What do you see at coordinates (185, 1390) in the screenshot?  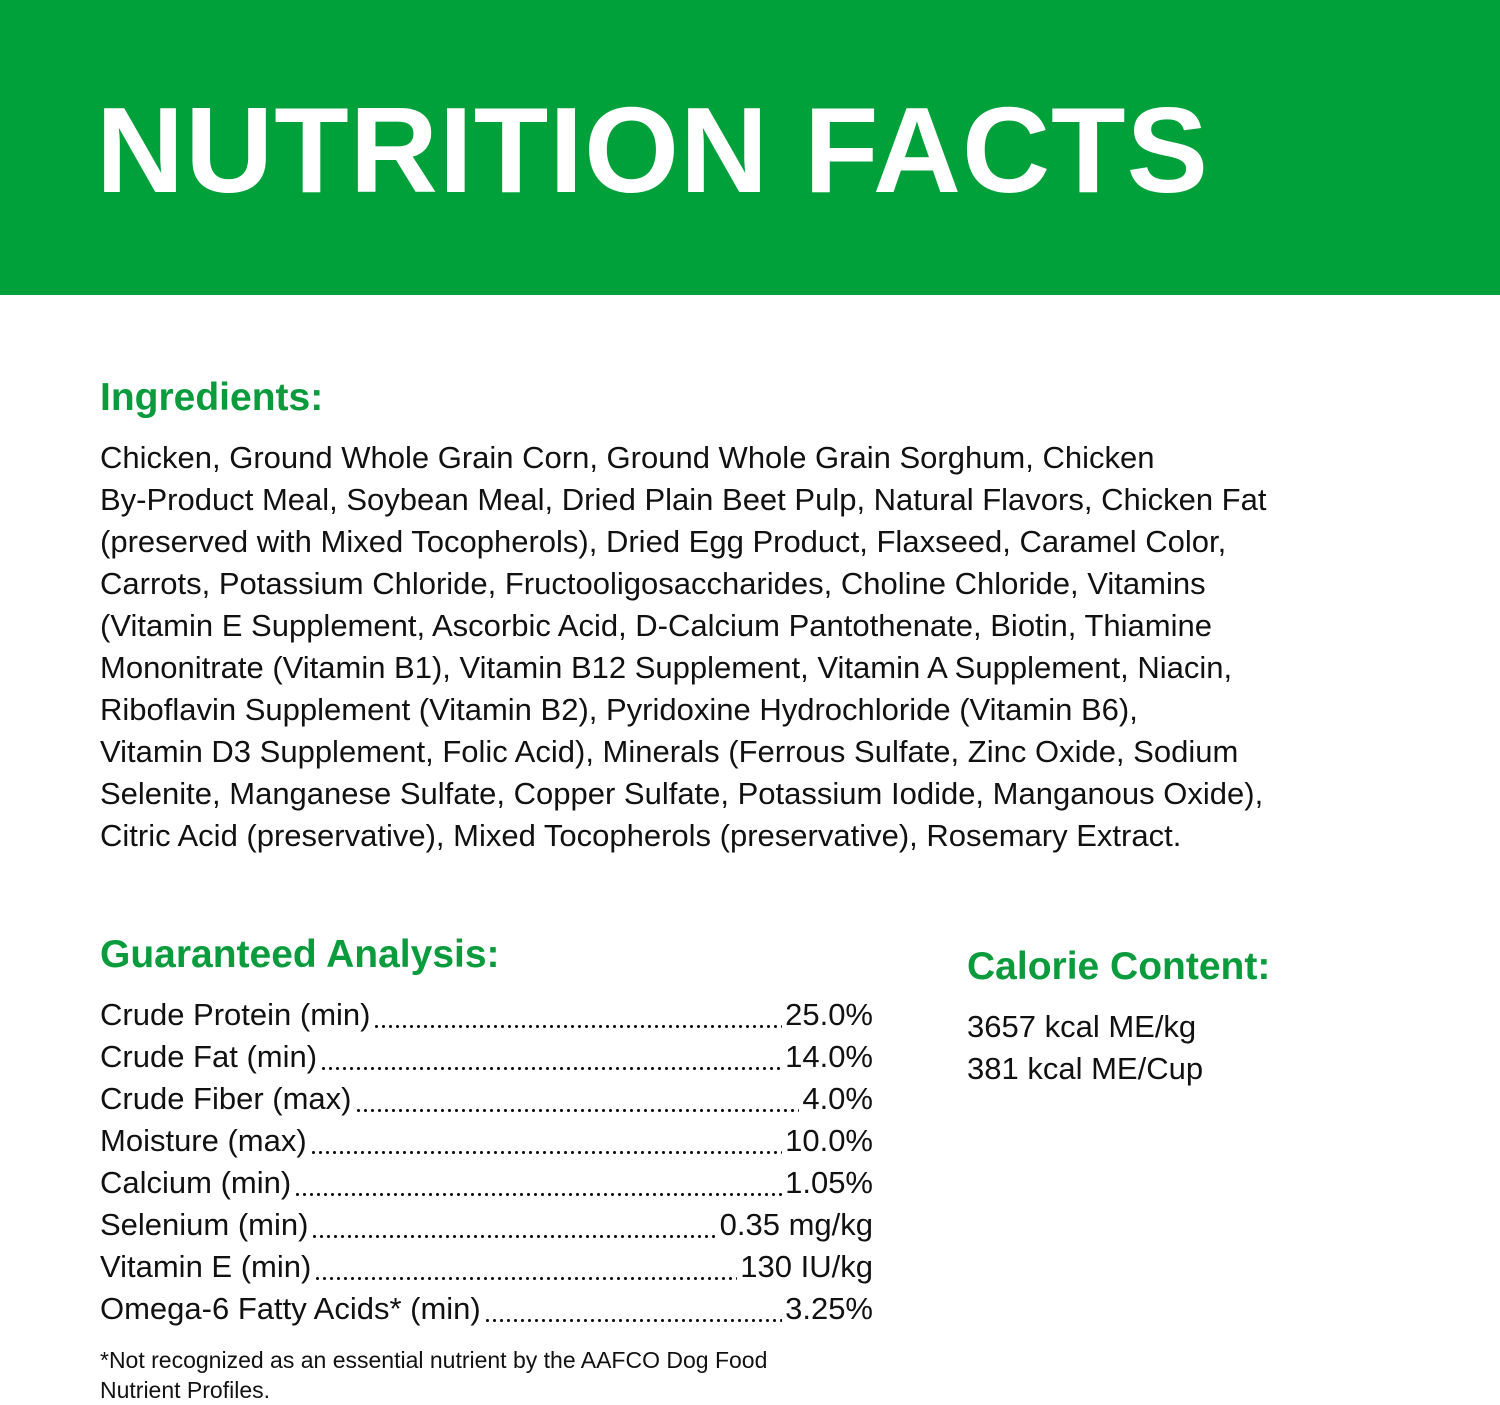 I see `footnote-line: Nutrient Profiles.` at bounding box center [185, 1390].